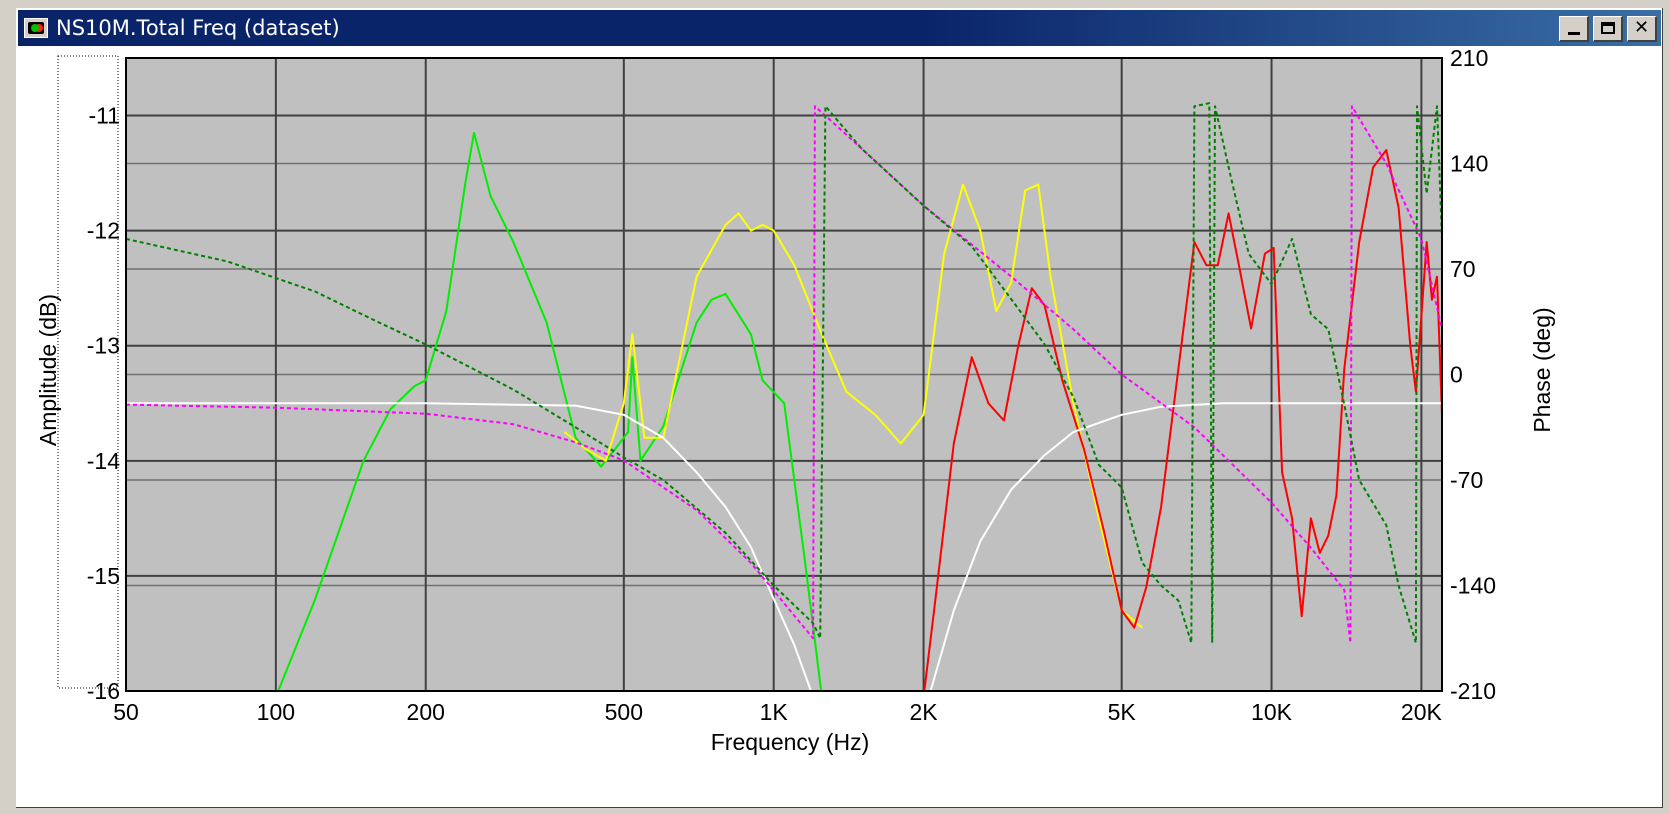 The width and height of the screenshot is (1669, 814). Describe the element at coordinates (1469, 164) in the screenshot. I see `y2-tick-label: 140` at that location.